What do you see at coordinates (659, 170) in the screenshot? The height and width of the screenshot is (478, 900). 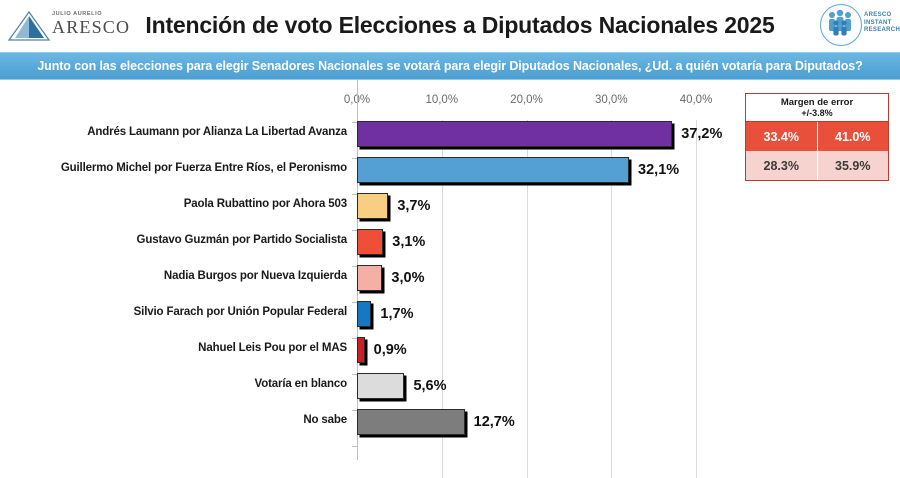 I see `bar-value-label: 32,1%` at bounding box center [659, 170].